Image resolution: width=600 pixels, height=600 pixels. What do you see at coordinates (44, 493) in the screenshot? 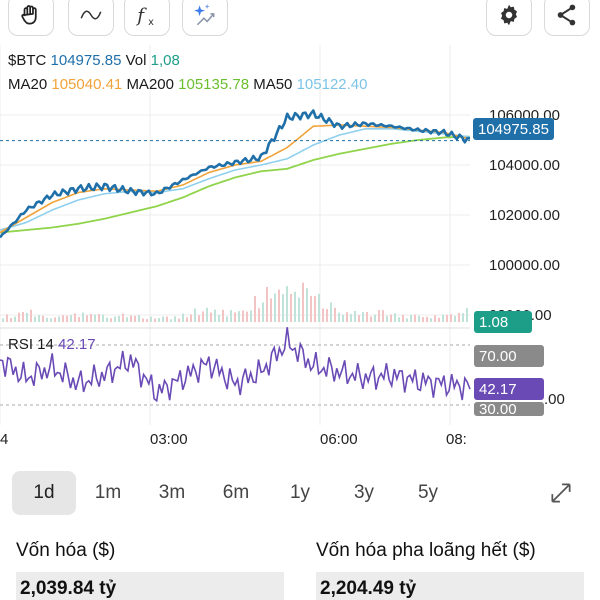
I see `tf-1d: 1d` at bounding box center [44, 493].